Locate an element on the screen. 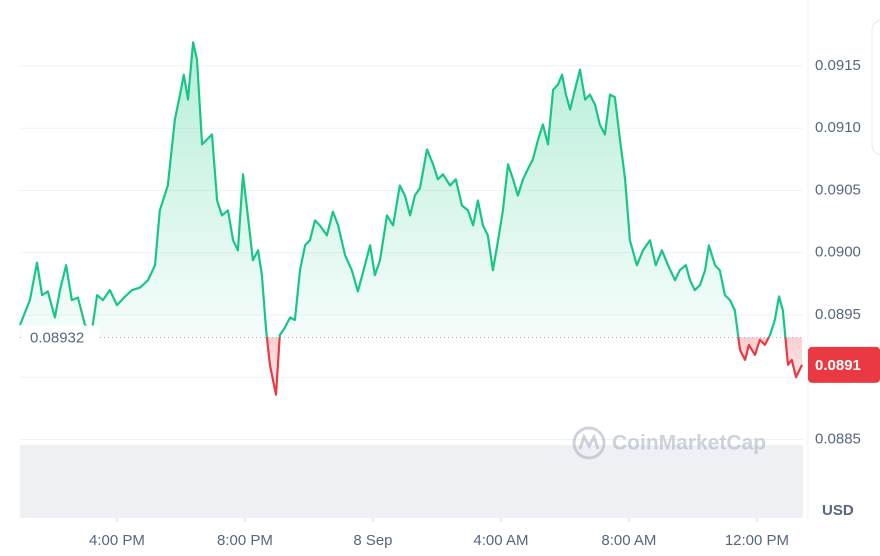 The height and width of the screenshot is (556, 880). x-tick-label: 8 Sep is located at coordinates (372, 540).